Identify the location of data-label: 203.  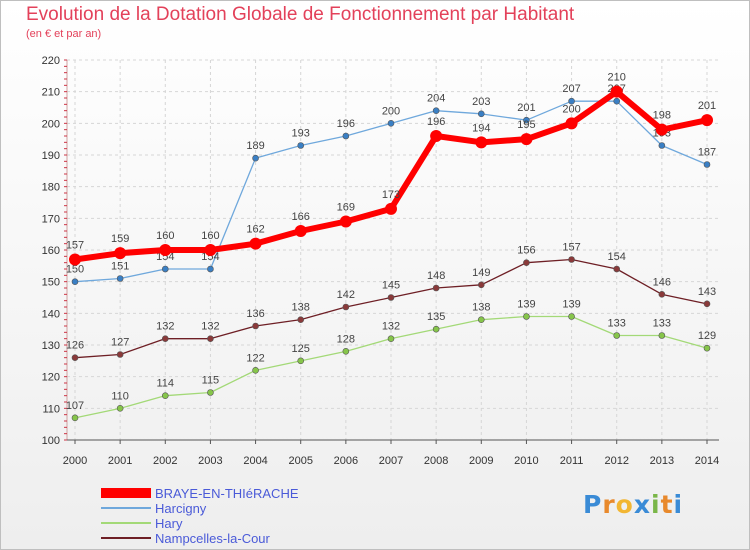
(481, 102).